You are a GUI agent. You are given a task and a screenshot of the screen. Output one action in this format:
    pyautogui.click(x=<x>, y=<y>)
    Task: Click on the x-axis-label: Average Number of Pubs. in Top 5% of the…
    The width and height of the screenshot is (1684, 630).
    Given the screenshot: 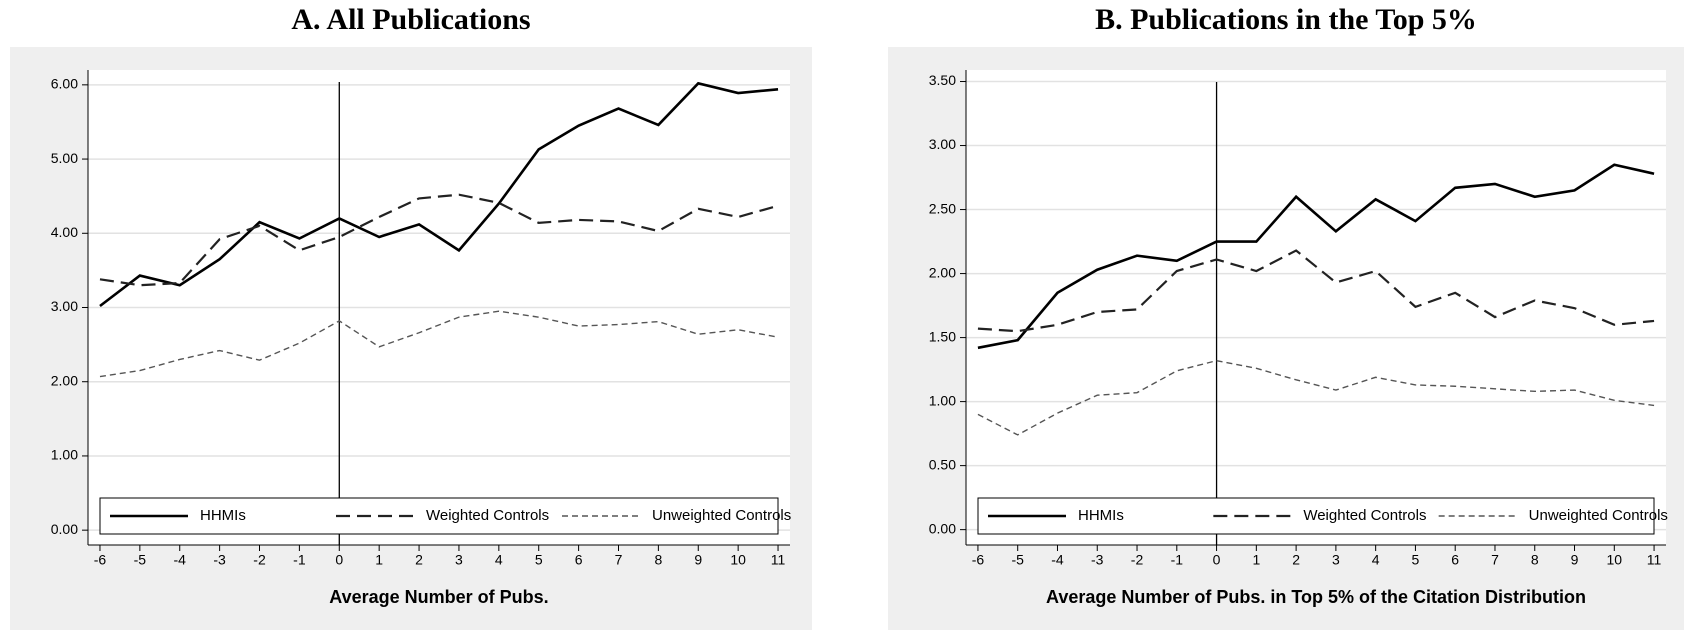 What is the action you would take?
    pyautogui.click(x=1316, y=597)
    